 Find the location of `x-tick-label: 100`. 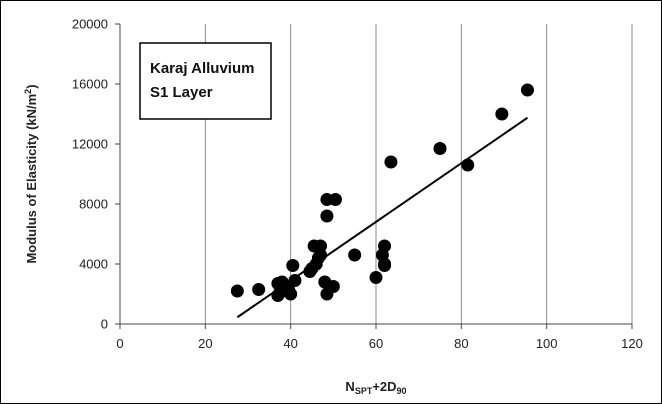

x-tick-label: 100 is located at coordinates (547, 343).